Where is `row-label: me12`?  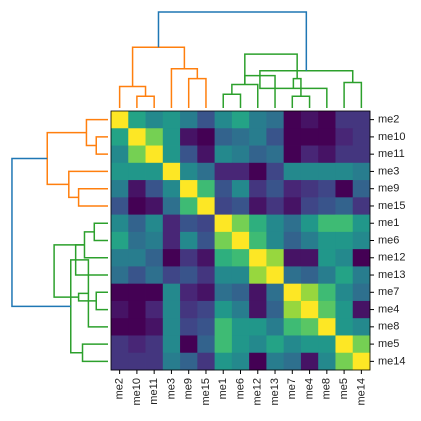 row-label: me12 is located at coordinates (392, 258).